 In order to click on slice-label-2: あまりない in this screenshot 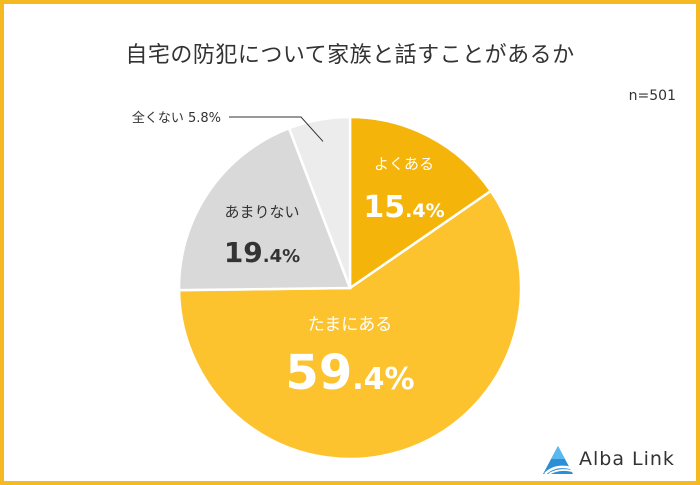, I will do `click(261, 212)`.